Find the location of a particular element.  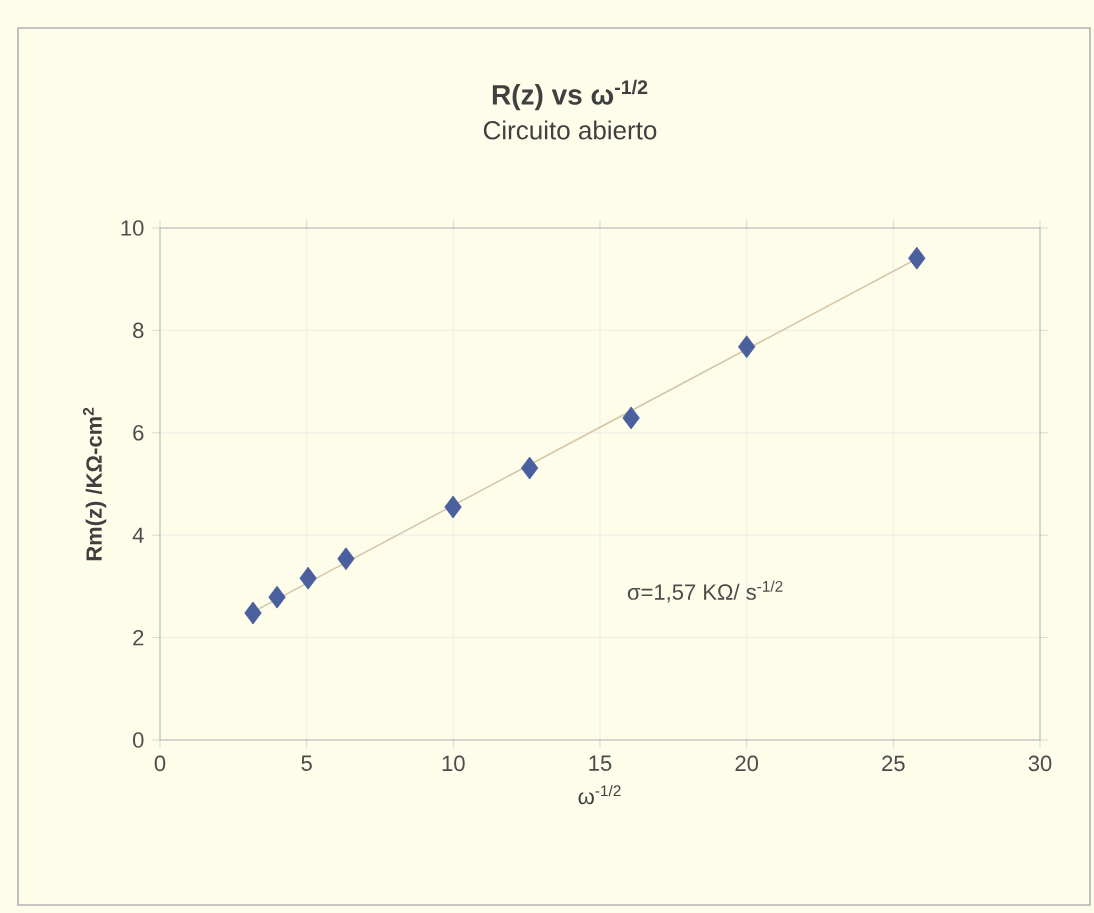

x-tick-label: 5 is located at coordinates (306, 763).